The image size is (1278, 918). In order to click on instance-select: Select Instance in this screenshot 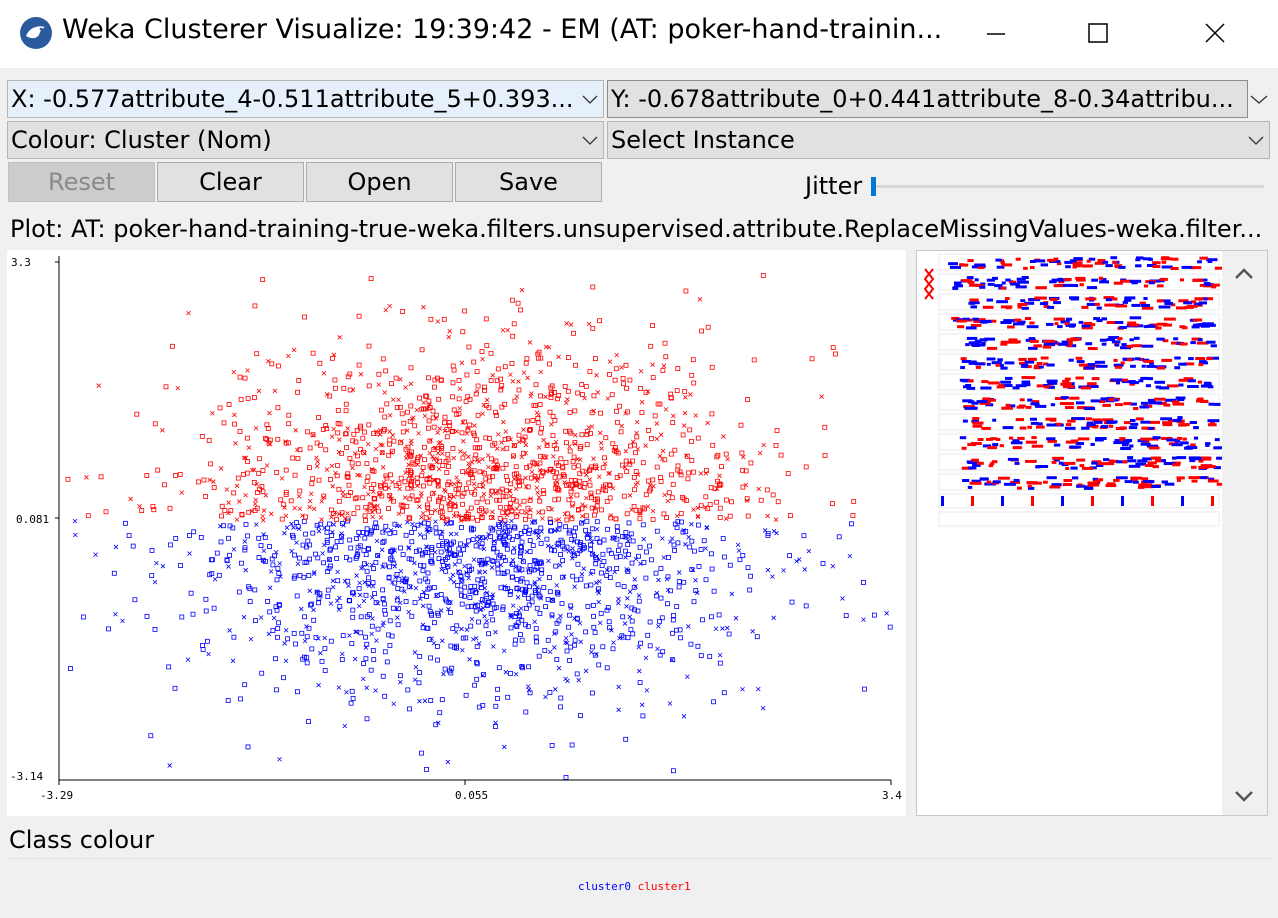, I will do `click(938, 140)`.